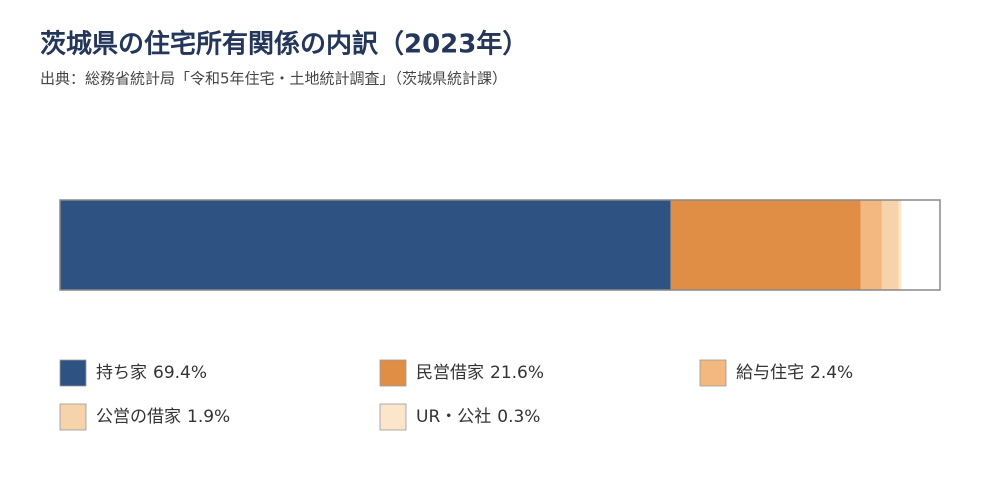 This screenshot has width=1000, height=500. What do you see at coordinates (121, 373) in the screenshot?
I see `legend-name: 持ち家` at bounding box center [121, 373].